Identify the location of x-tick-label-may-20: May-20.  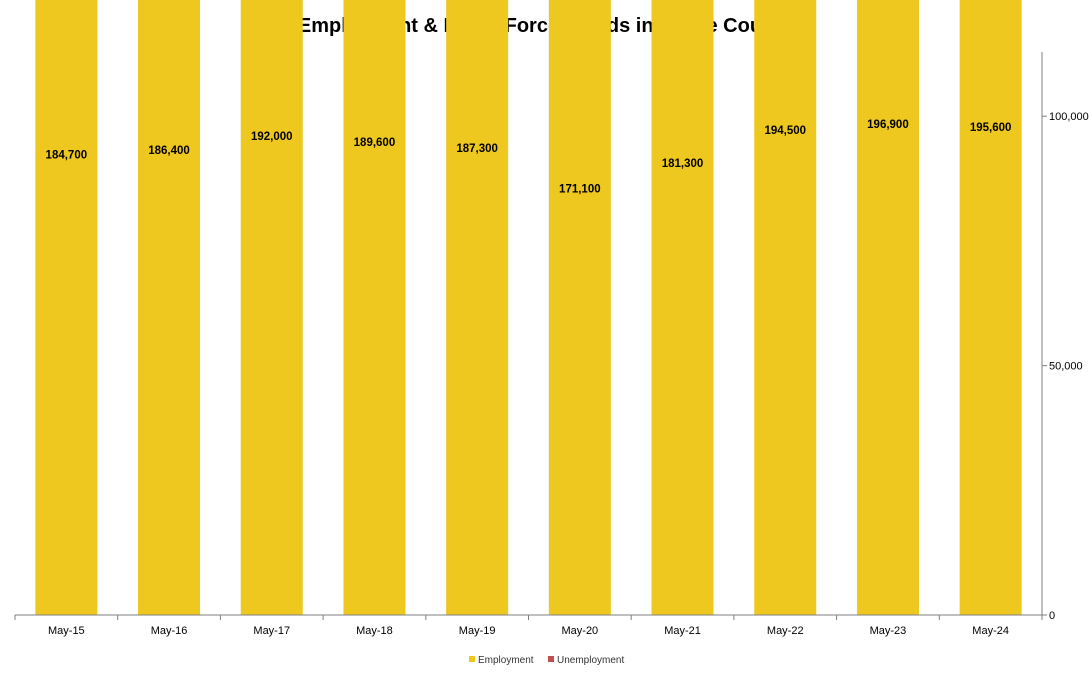
(580, 631).